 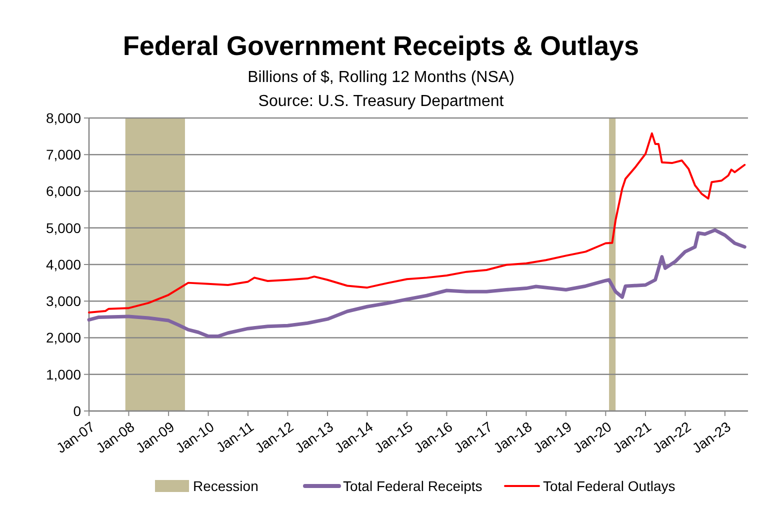 I want to click on y-tick-label: 1,000, so click(x=64, y=374).